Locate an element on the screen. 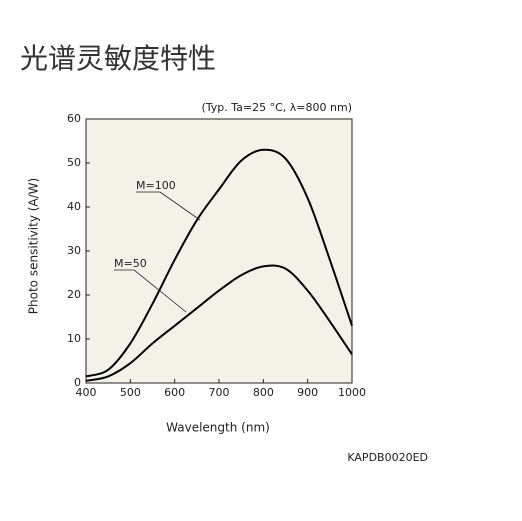 This screenshot has width=522, height=521. x-tick-label: 700 is located at coordinates (219, 392).